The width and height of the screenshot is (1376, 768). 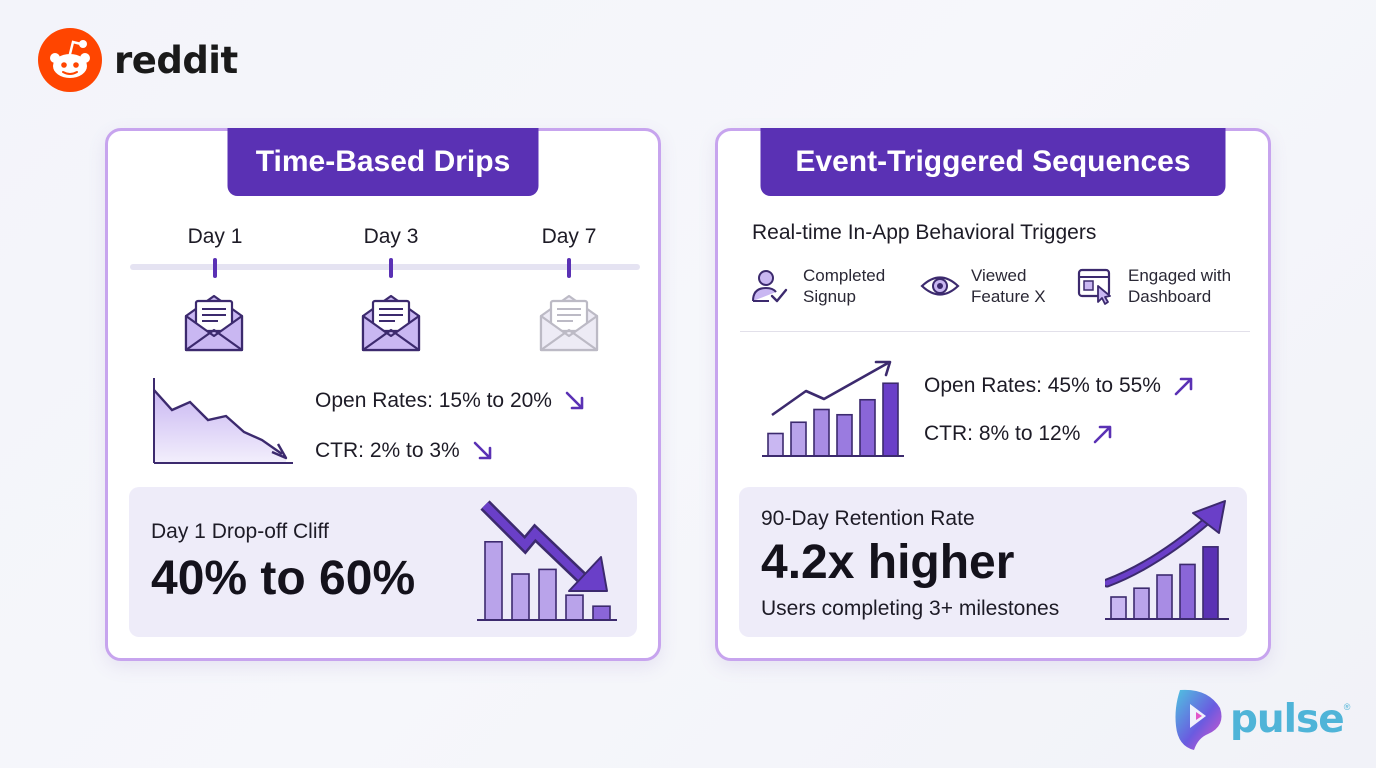 I want to click on reddit-logo: reddit, so click(x=138, y=60).